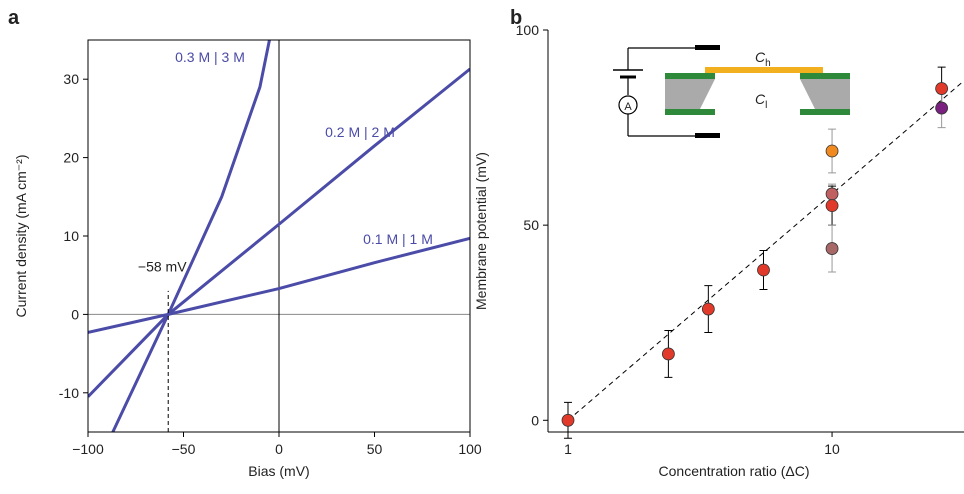 The height and width of the screenshot is (494, 964). I want to click on series-label: 0.1 M | 1 M, so click(398, 239).